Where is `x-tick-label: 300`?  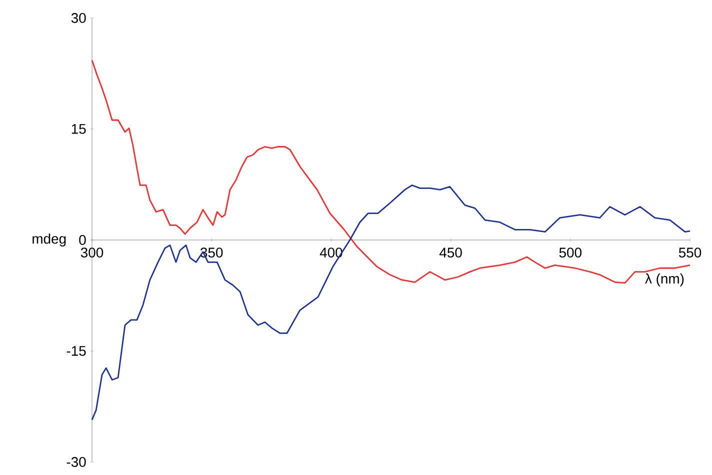
x-tick-label: 300 is located at coordinates (92, 253).